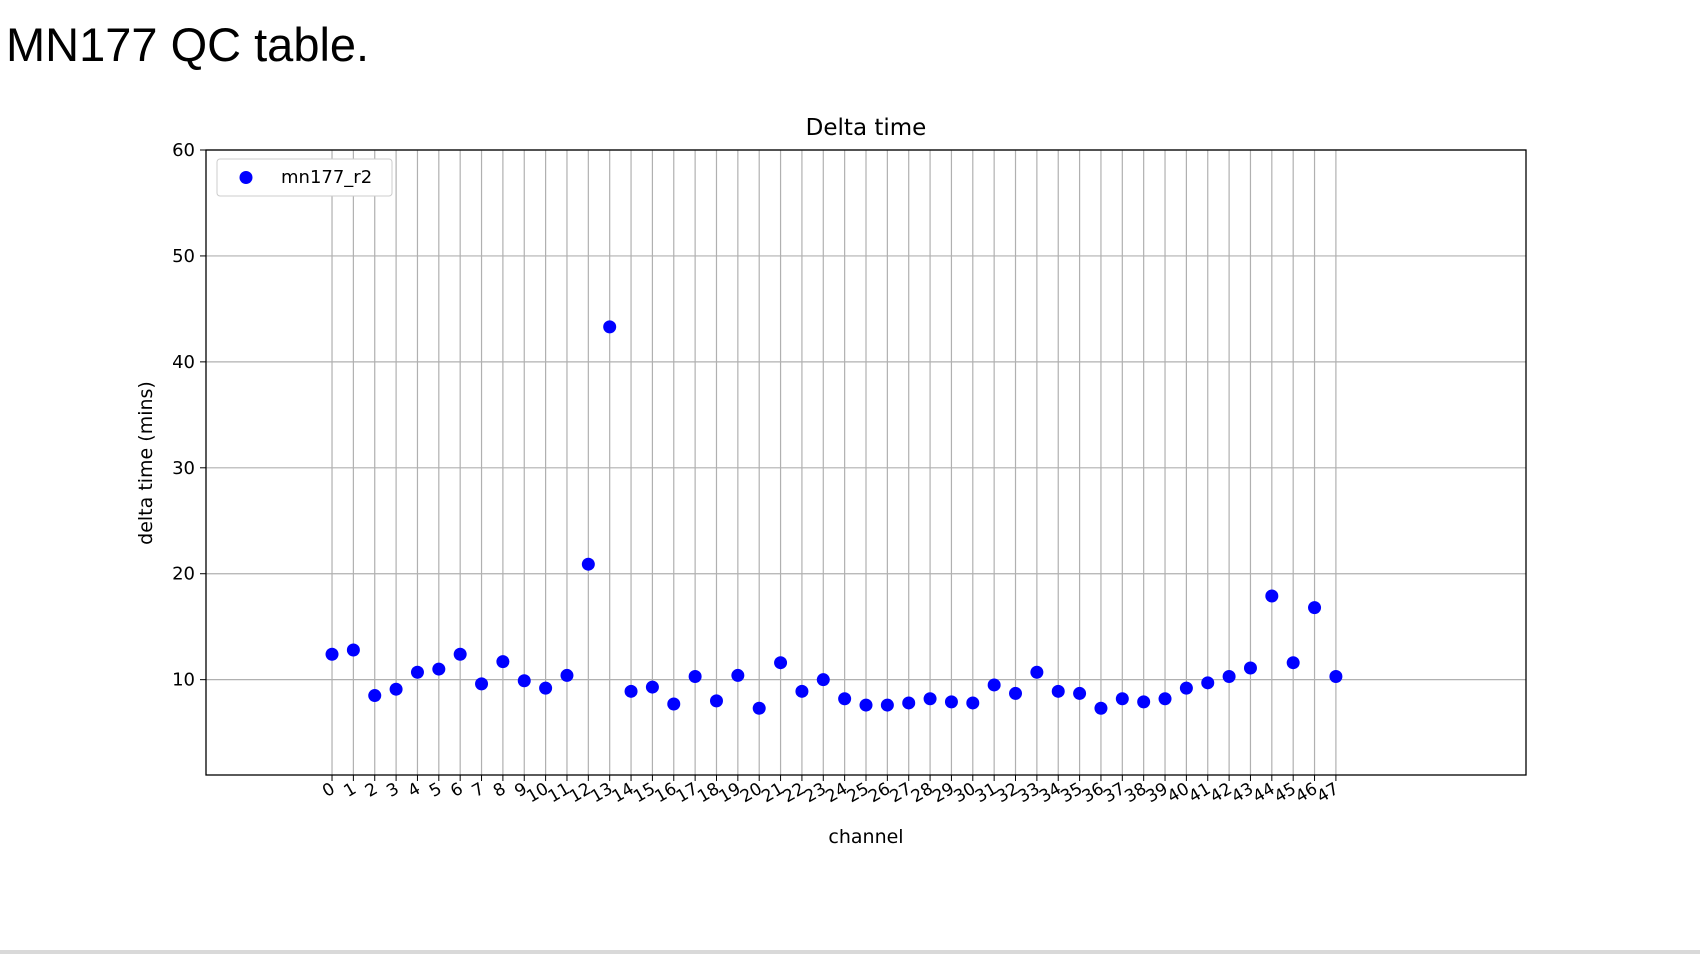  I want to click on slide-title: MN177 QC table., so click(188, 44).